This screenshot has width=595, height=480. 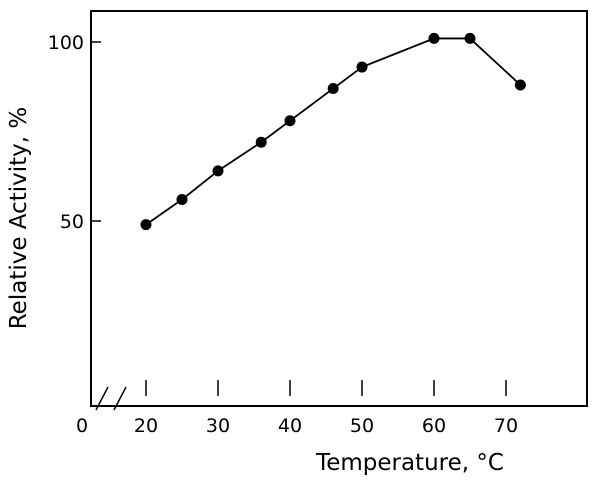 I want to click on y-ticks: 50 100, so click(x=74, y=132).